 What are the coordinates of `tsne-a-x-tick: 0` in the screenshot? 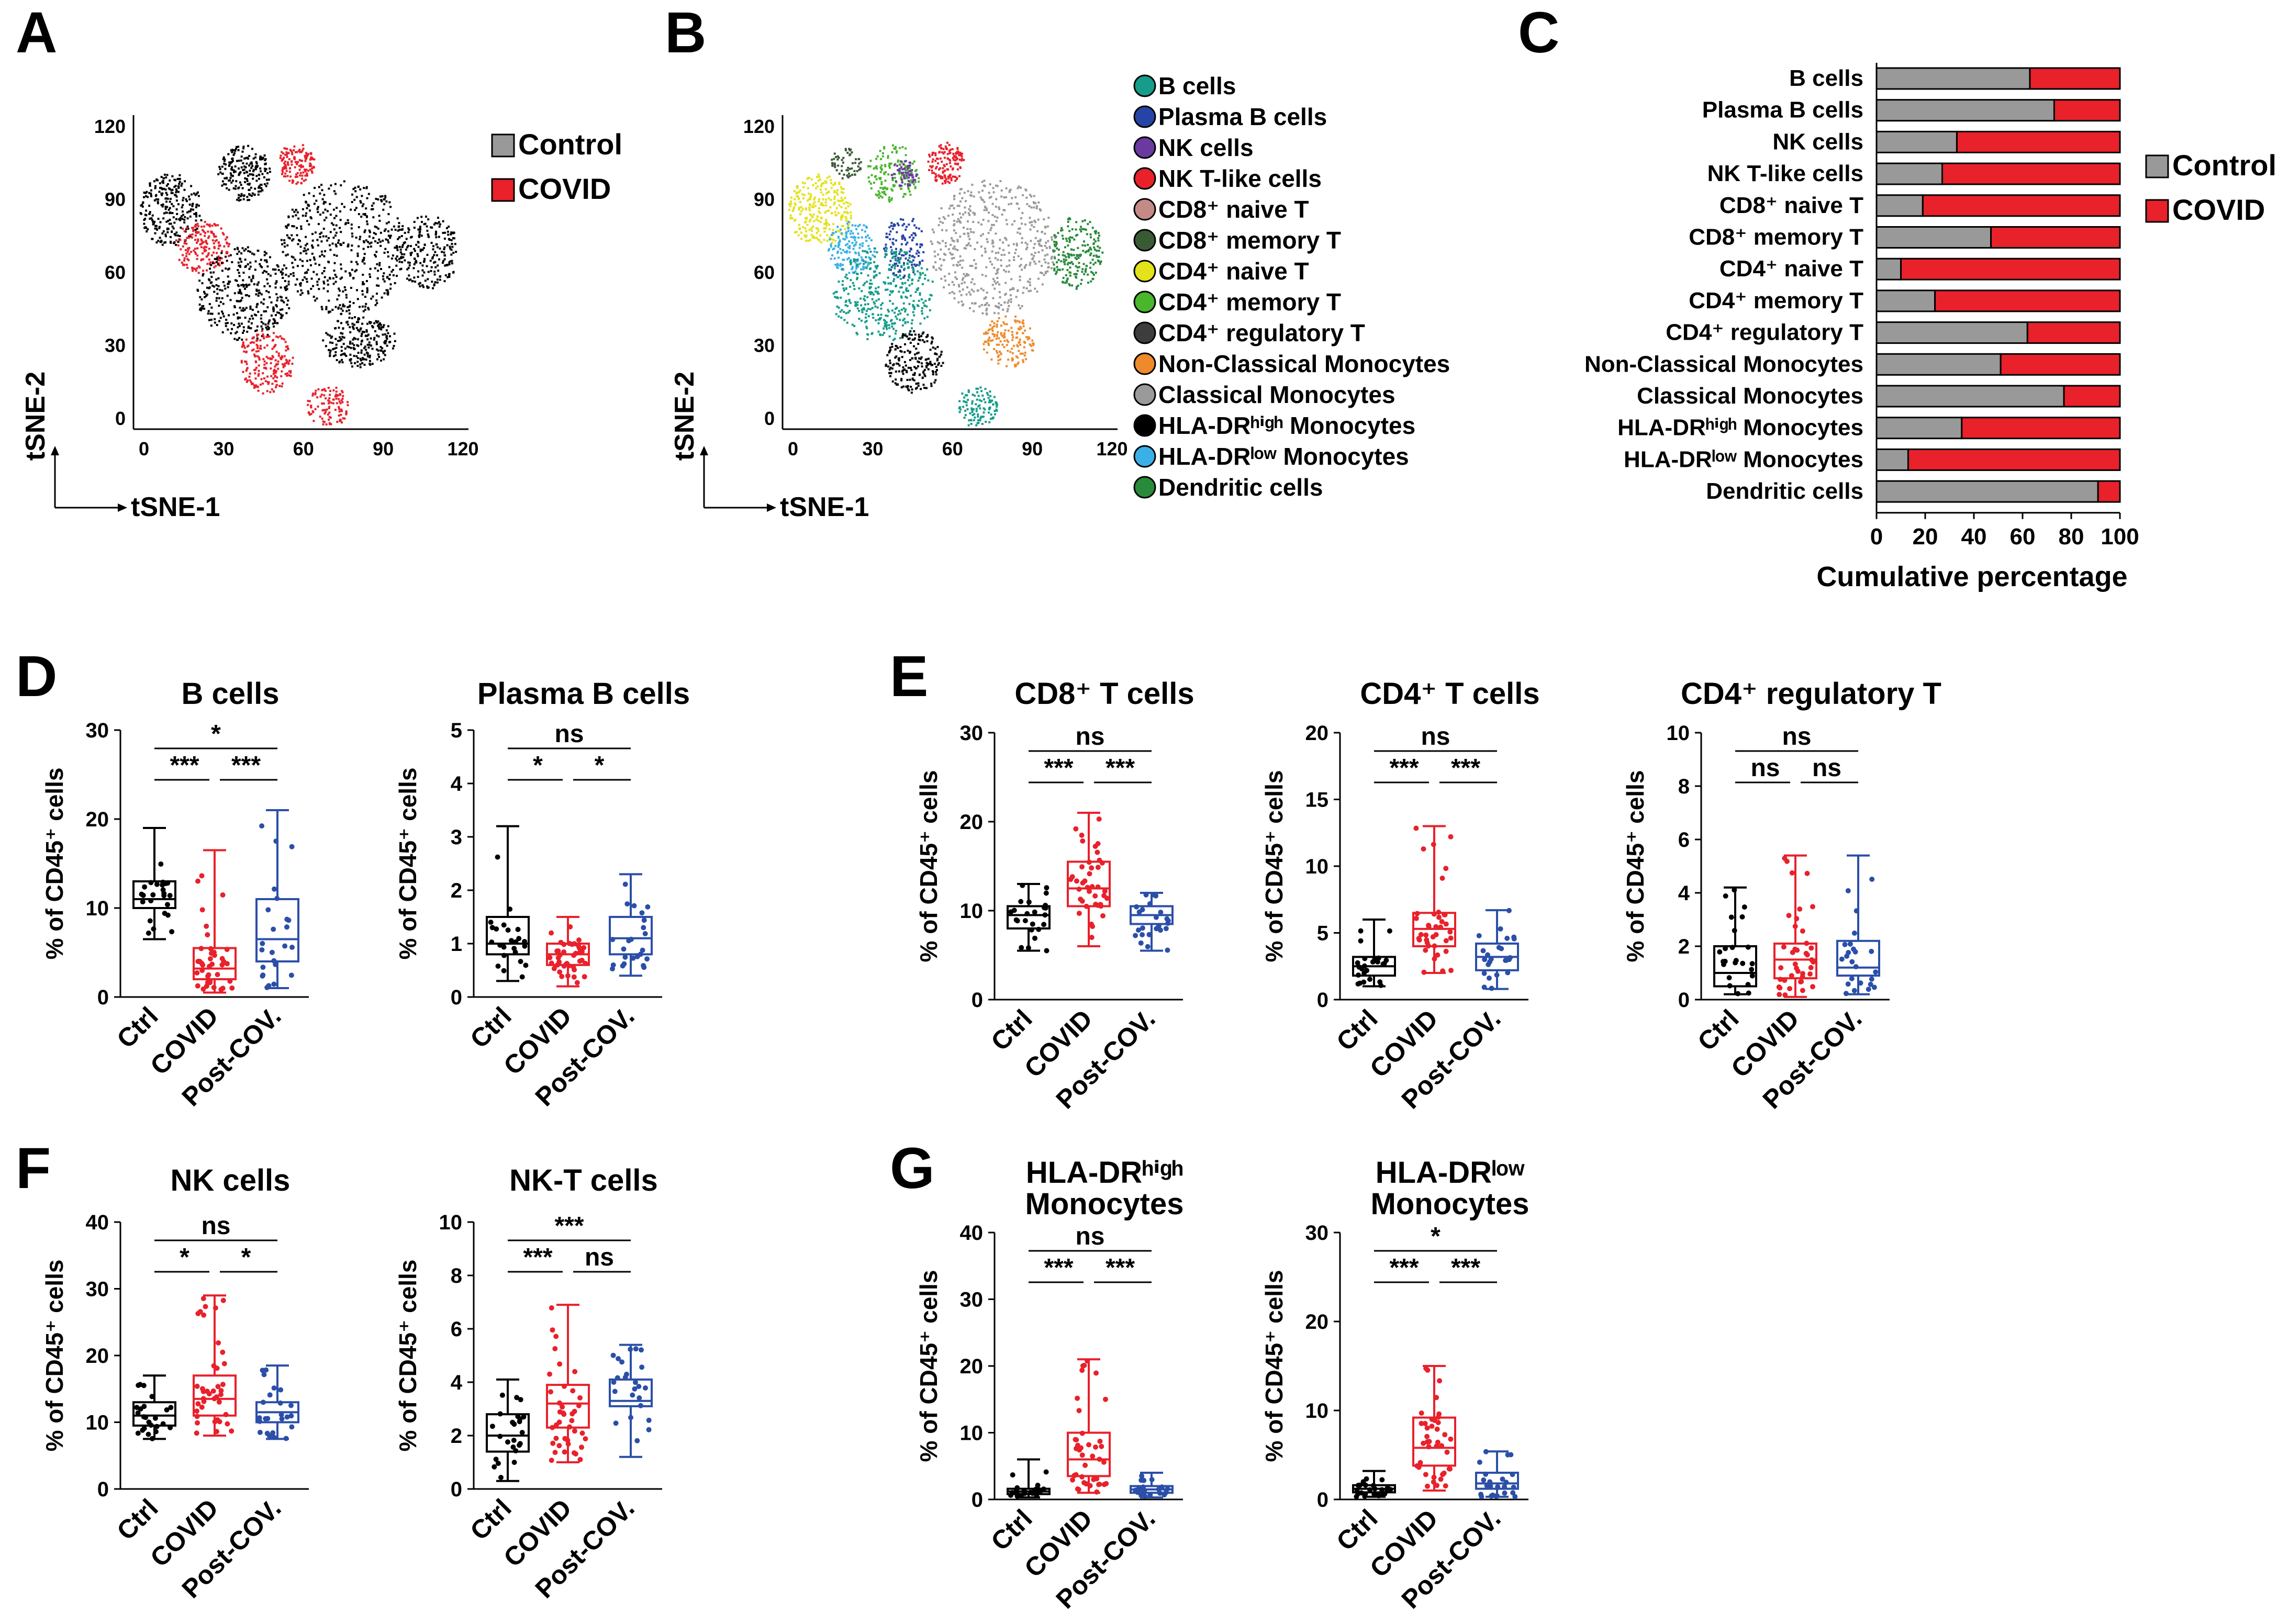 It's located at (144, 449).